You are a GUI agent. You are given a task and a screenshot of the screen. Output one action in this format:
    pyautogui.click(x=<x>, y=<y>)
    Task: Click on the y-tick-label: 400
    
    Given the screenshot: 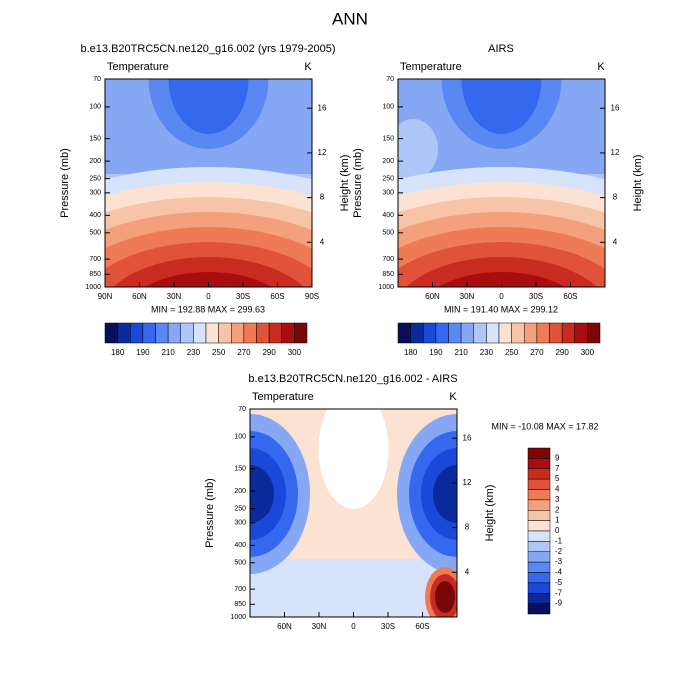 What is the action you would take?
    pyautogui.click(x=240, y=545)
    